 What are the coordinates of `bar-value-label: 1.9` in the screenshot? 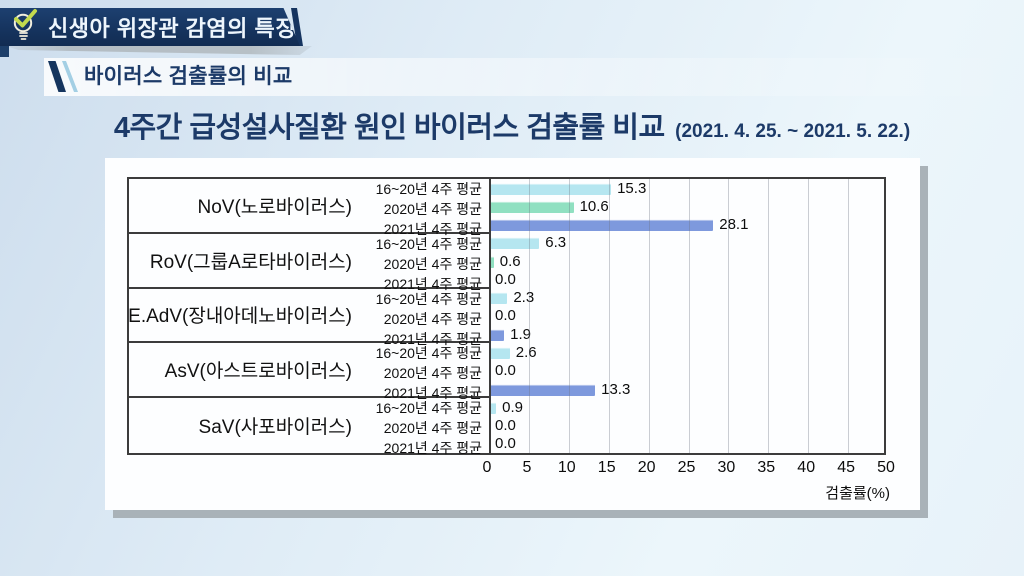 It's located at (521, 334).